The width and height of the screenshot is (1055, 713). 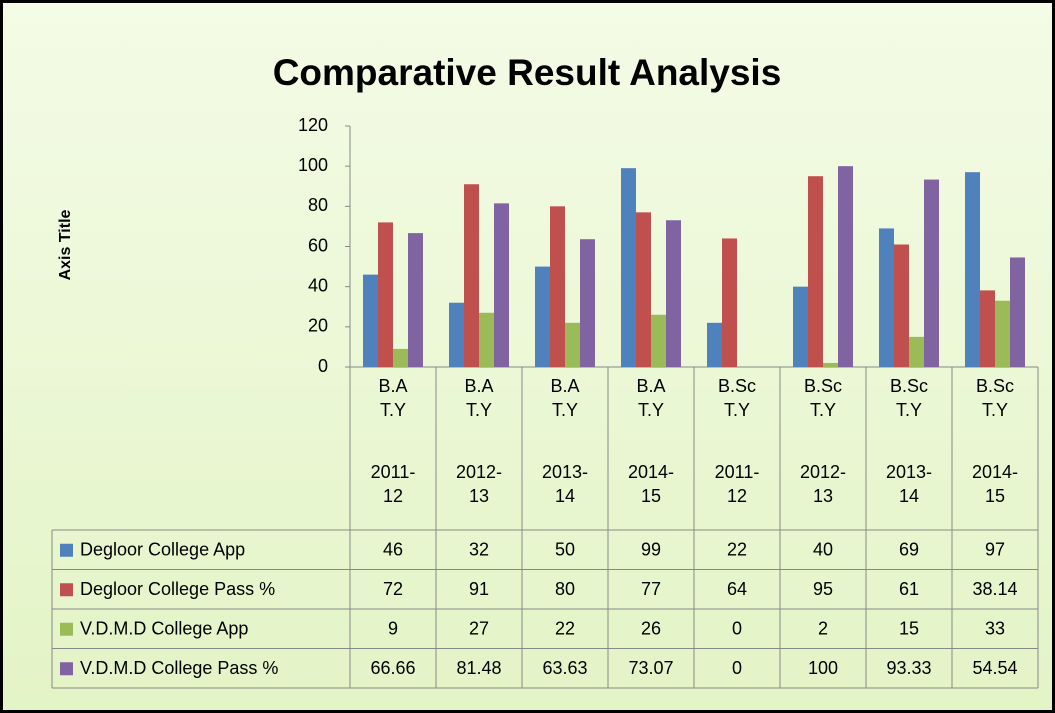 I want to click on y-tick-label: 120, so click(x=313, y=125).